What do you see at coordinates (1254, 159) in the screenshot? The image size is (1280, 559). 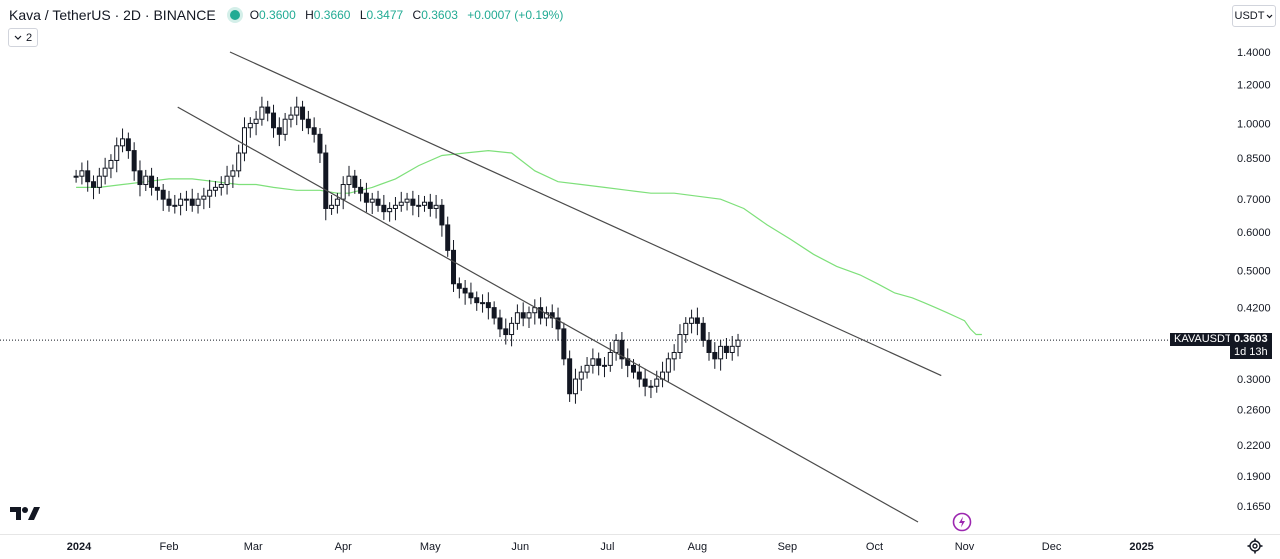 I see `y-tick-label: 0.8500` at bounding box center [1254, 159].